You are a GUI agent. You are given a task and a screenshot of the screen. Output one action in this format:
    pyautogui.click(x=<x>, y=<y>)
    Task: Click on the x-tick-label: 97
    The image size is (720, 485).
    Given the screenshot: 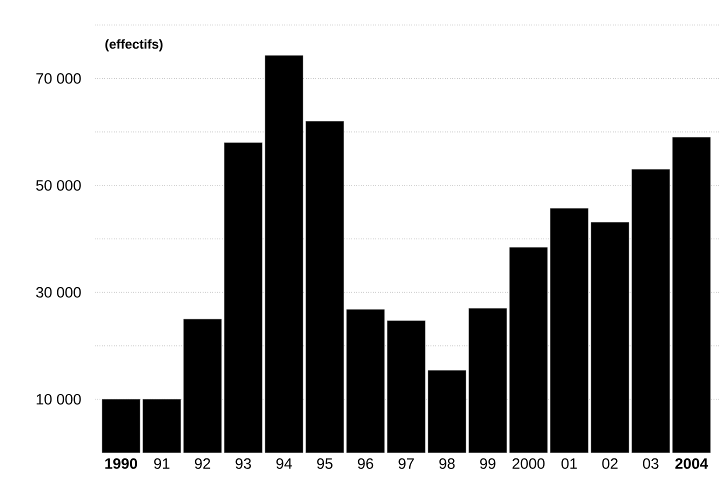 What is the action you would take?
    pyautogui.click(x=406, y=464)
    